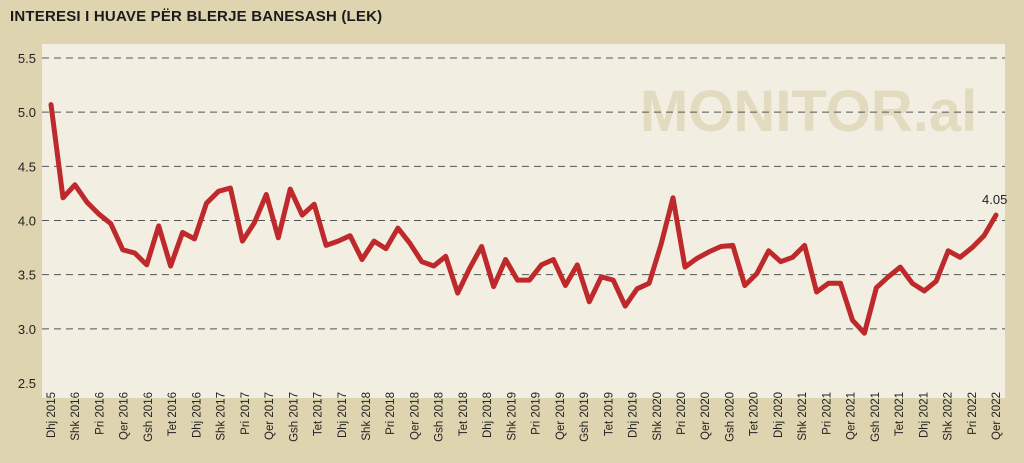 The image size is (1024, 463). I want to click on y-tick-label: 2.5, so click(27, 383).